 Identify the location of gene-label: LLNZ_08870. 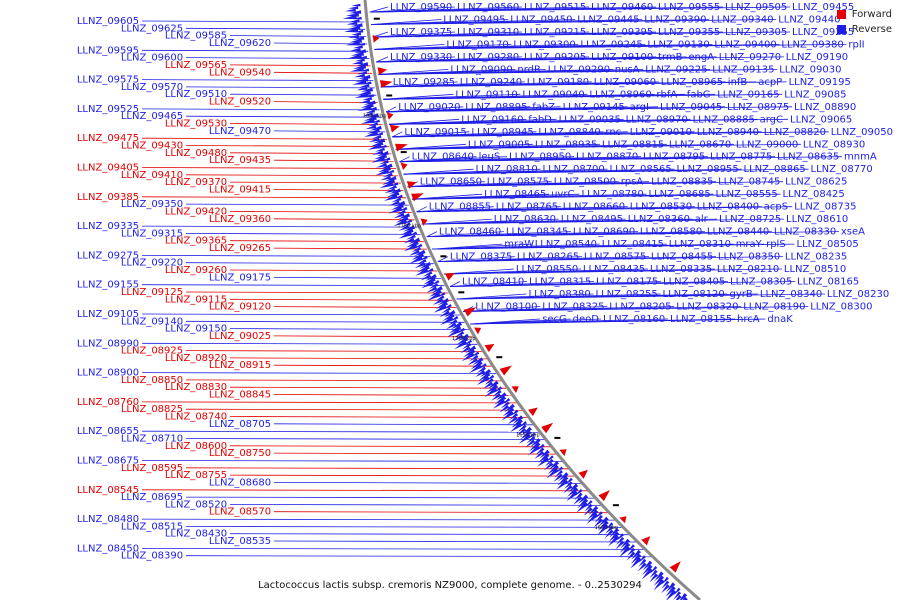
(607, 157).